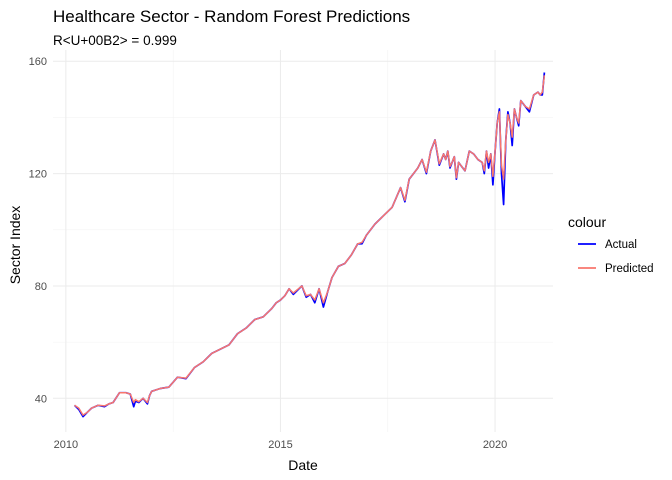  What do you see at coordinates (587, 222) in the screenshot?
I see `legend-title: colour` at bounding box center [587, 222].